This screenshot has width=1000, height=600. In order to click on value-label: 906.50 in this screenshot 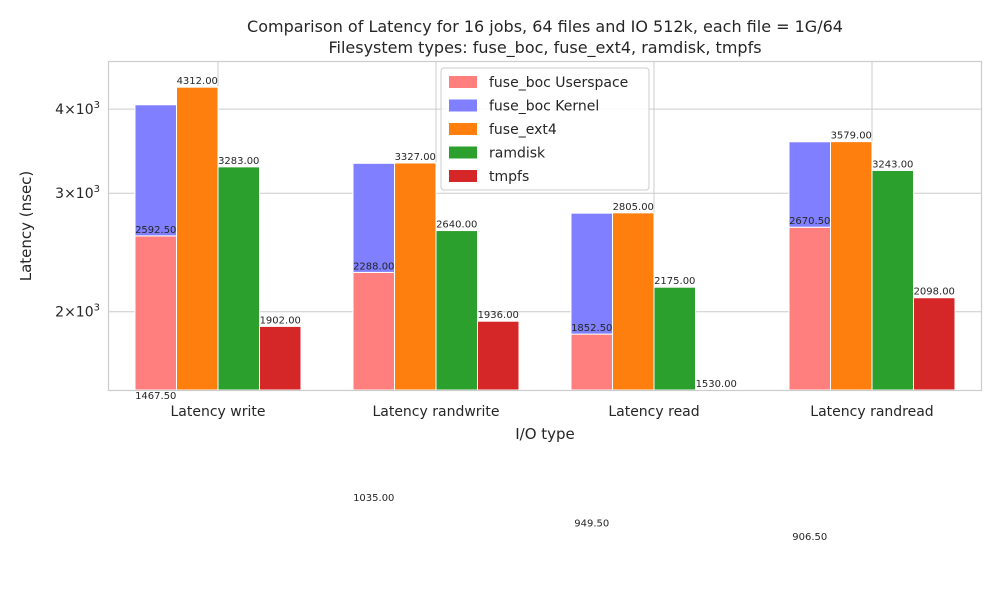, I will do `click(809, 537)`.